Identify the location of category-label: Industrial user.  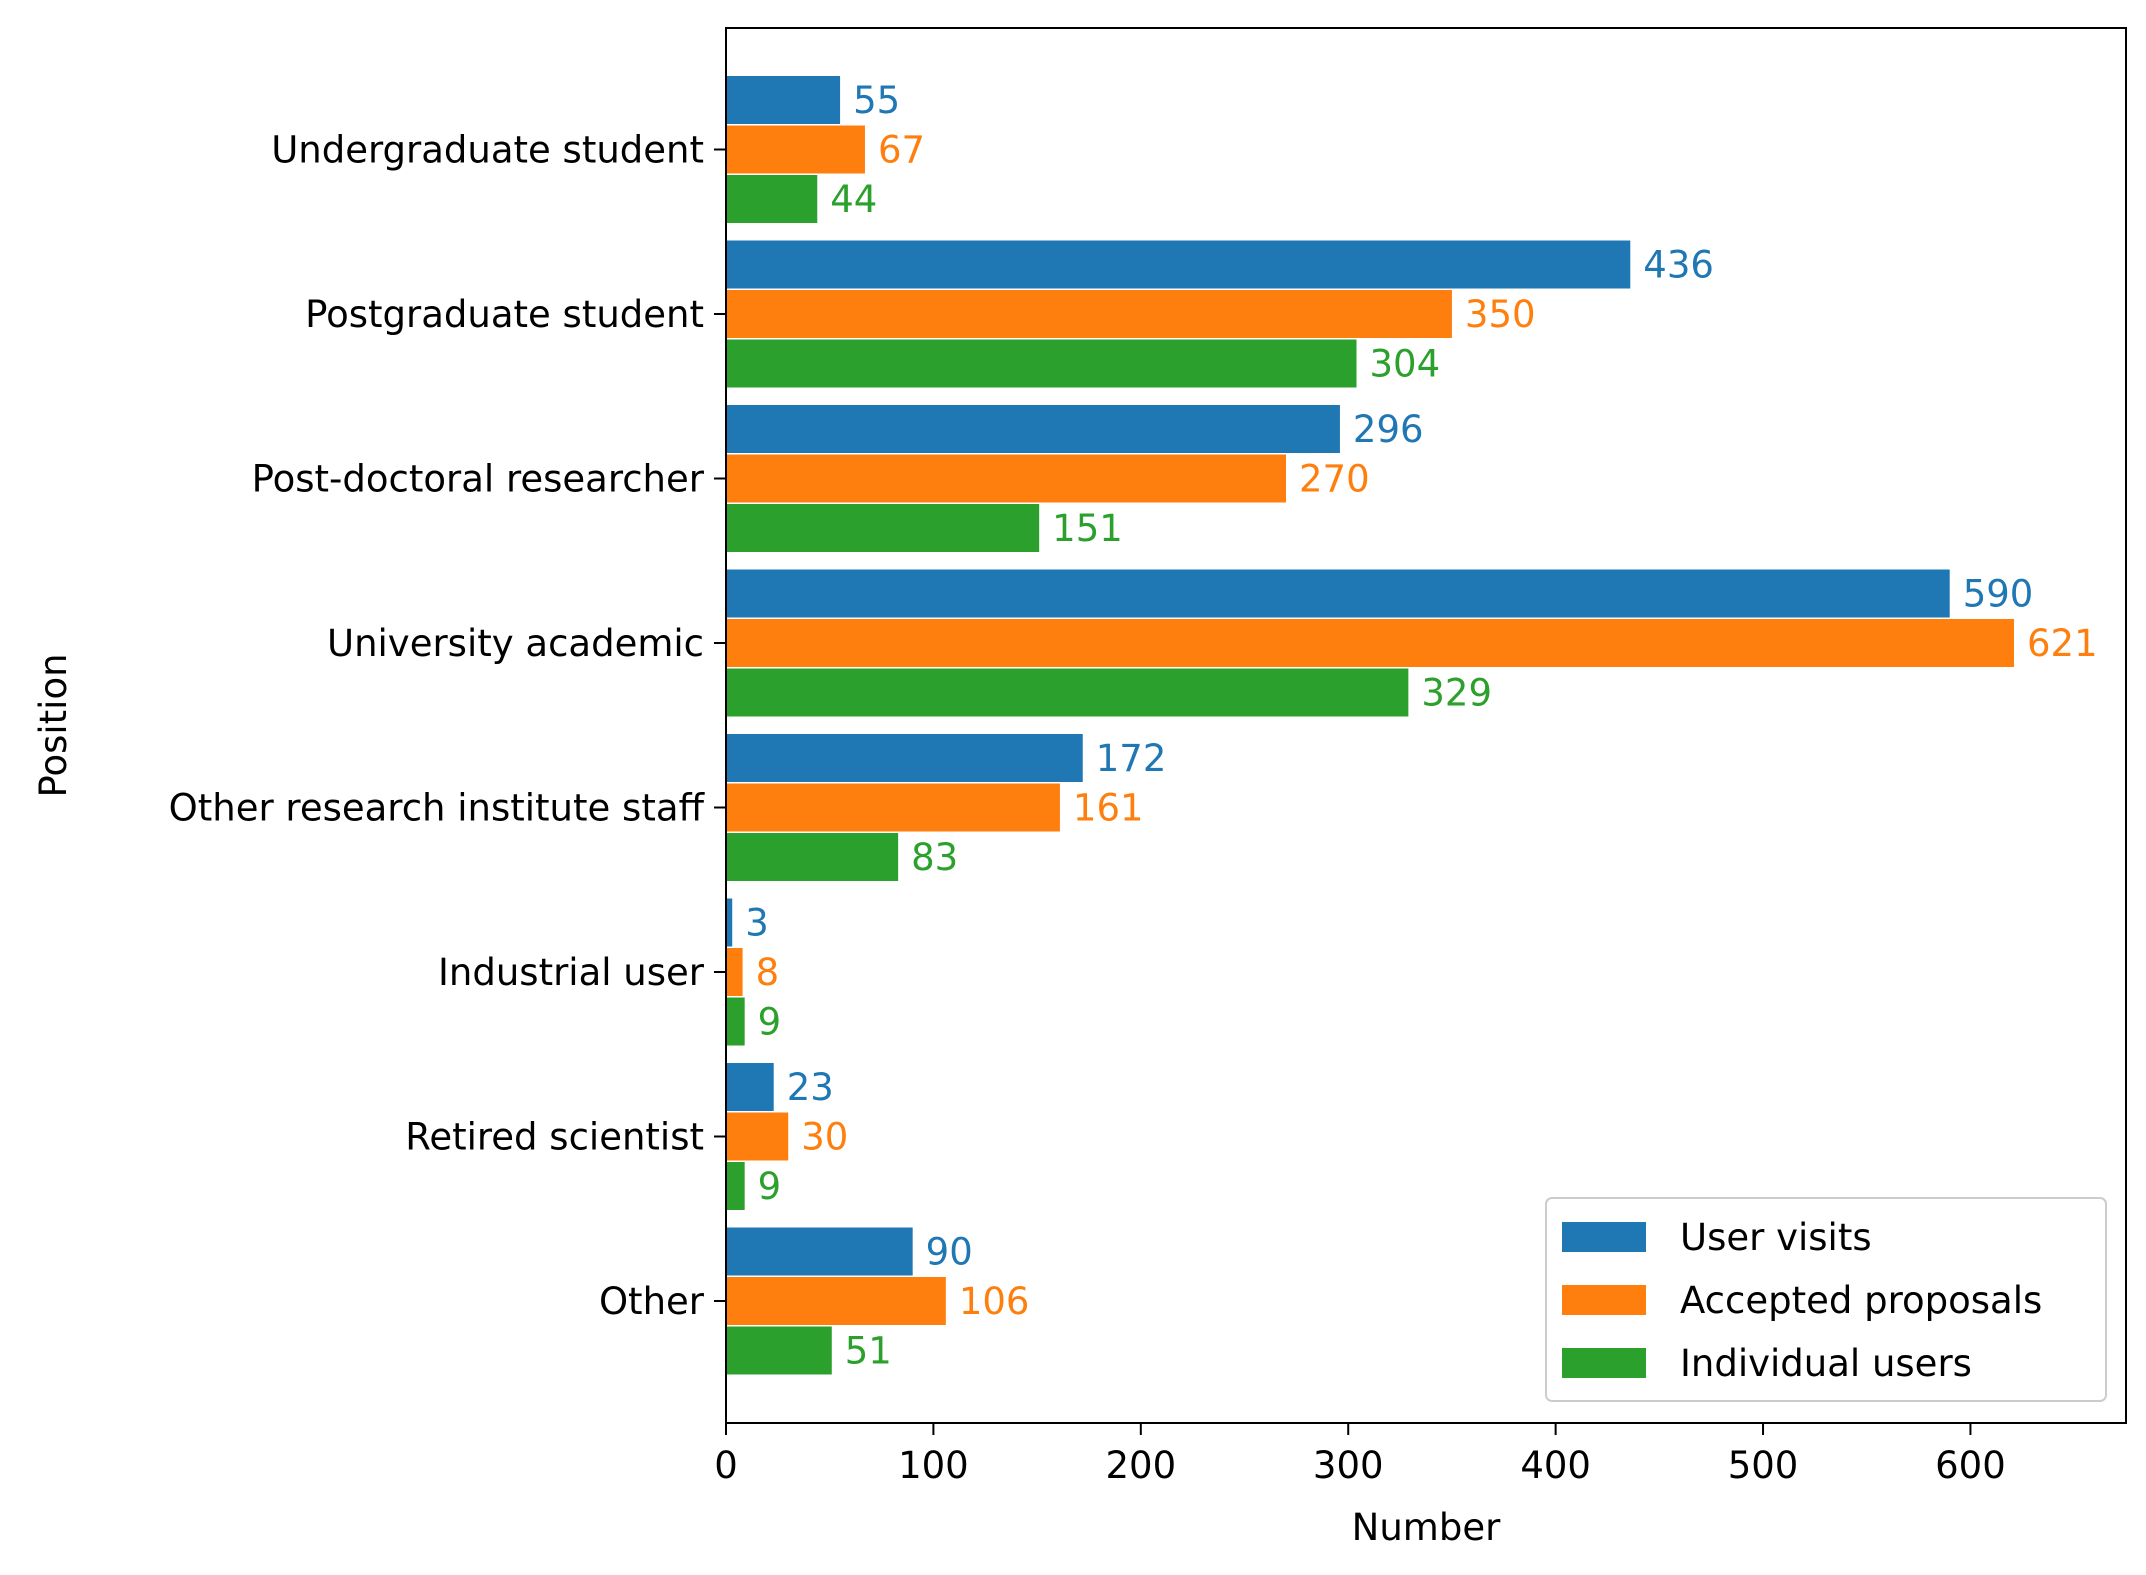
(571, 972).